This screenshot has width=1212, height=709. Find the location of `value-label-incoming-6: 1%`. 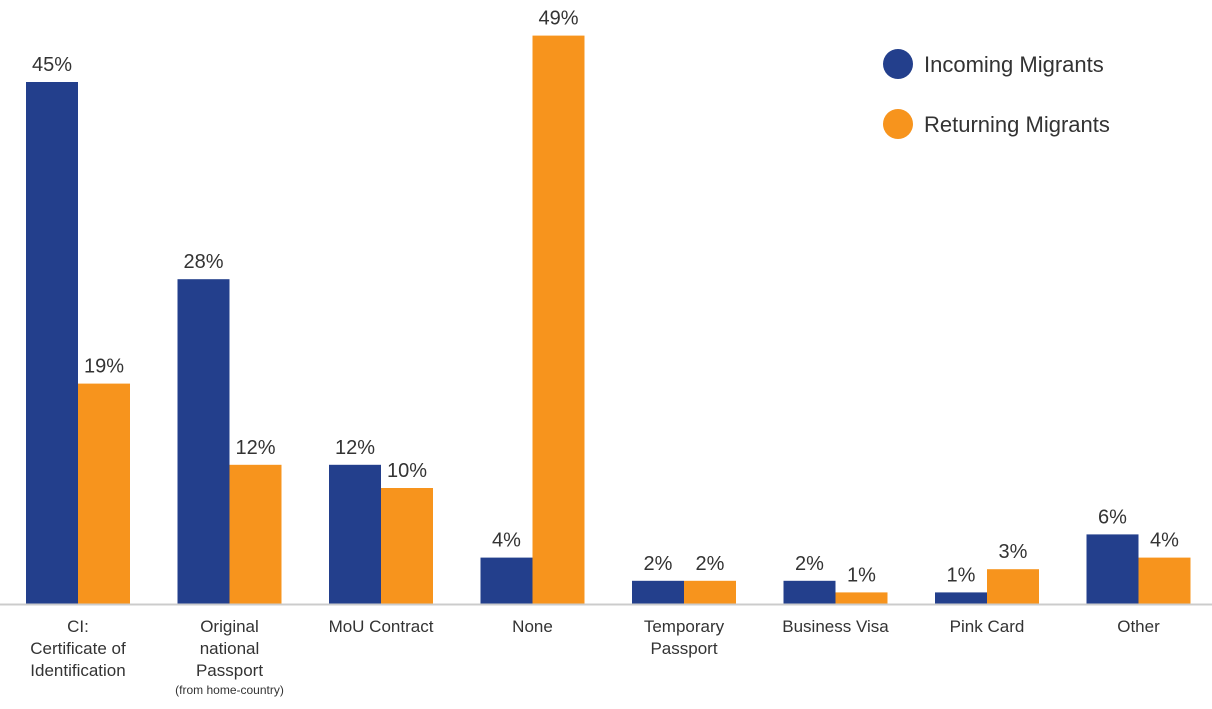

value-label-incoming-6: 1% is located at coordinates (961, 575).